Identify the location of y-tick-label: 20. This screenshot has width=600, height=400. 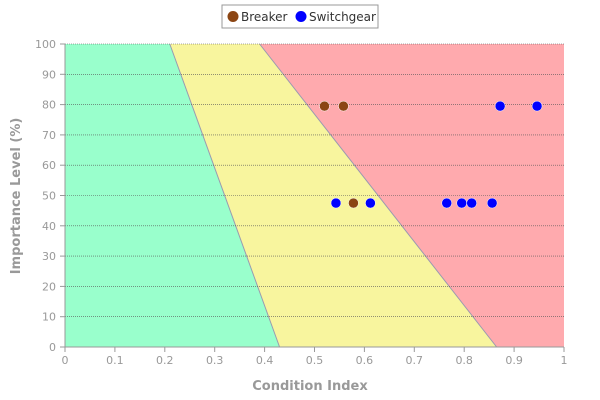
(49, 286).